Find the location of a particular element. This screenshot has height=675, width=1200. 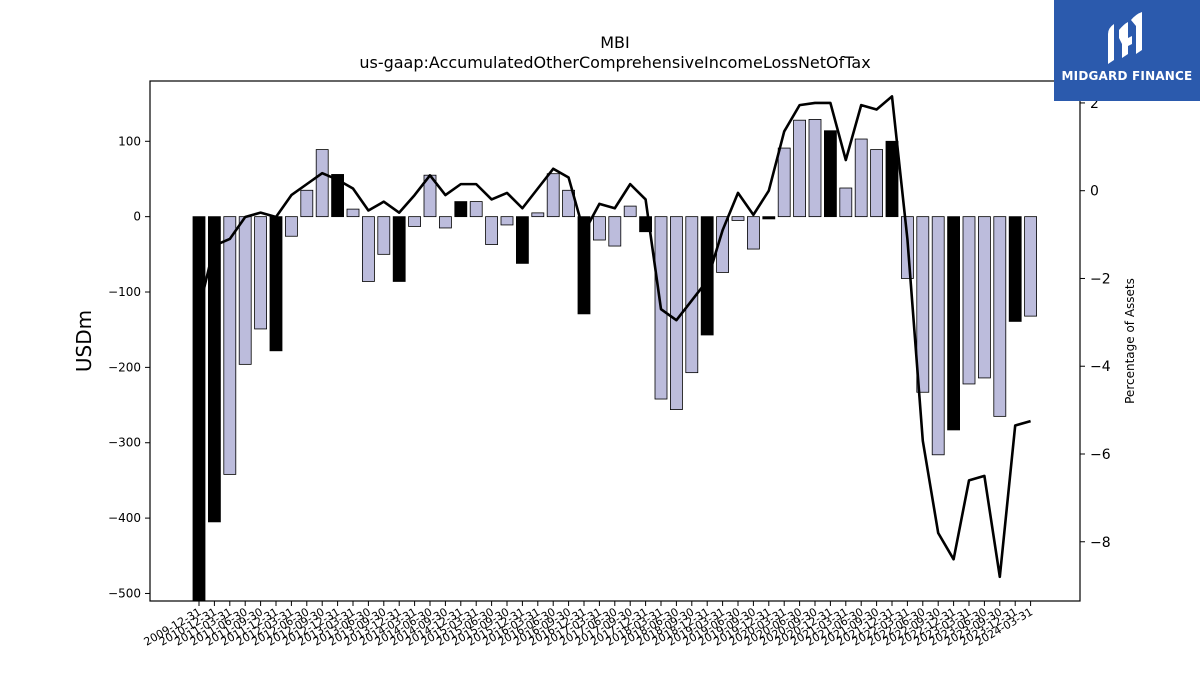

chart-title: MBI is located at coordinates (615, 42).